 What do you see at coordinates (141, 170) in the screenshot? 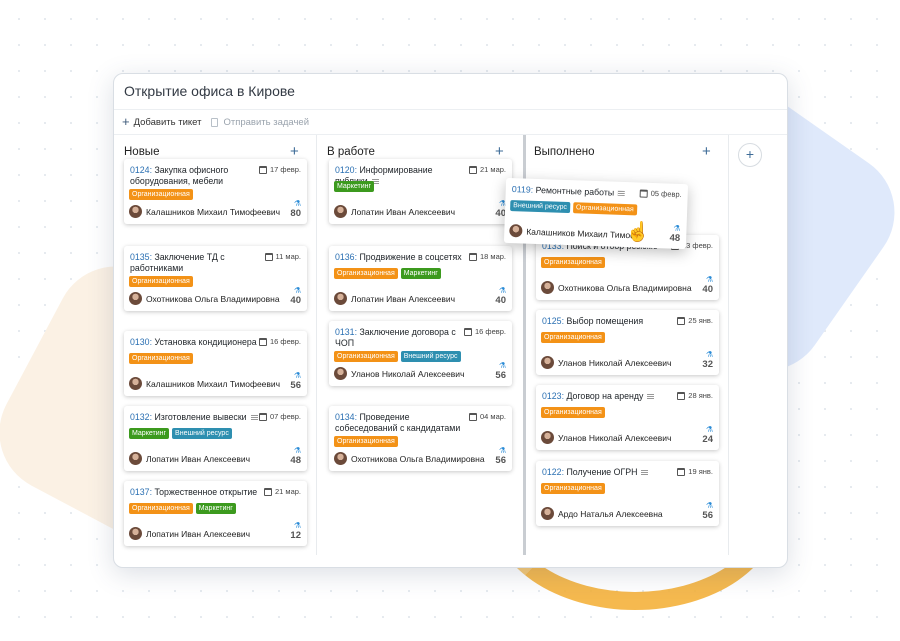
I see `card-number: 0124:` at bounding box center [141, 170].